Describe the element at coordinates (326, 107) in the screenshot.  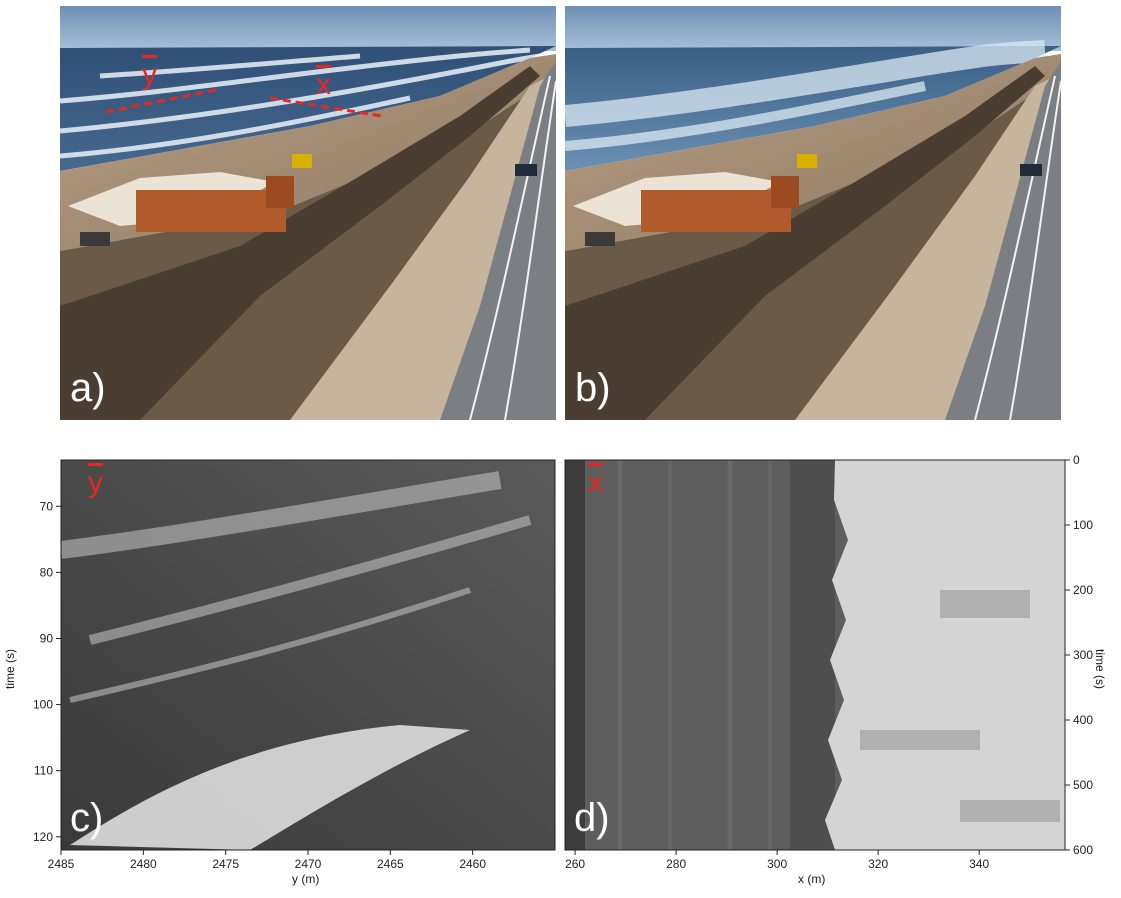
I see `transect-line-x` at that location.